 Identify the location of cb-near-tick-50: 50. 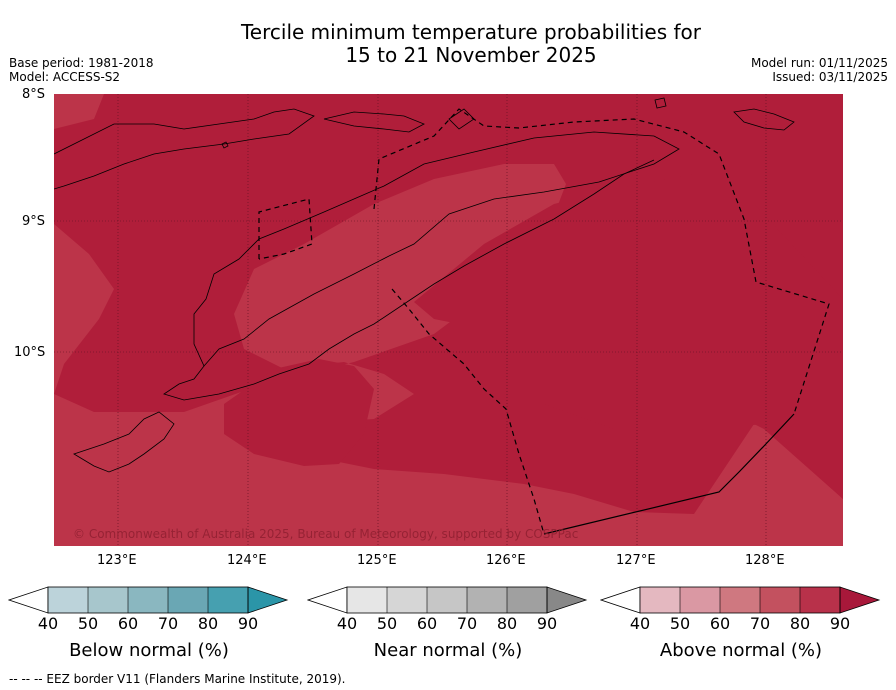
(387, 623).